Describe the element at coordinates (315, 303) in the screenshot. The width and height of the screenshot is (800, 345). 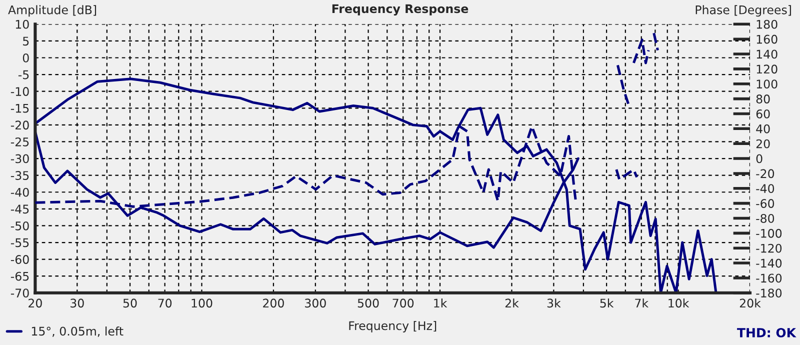
I see `x-tick-label: 300` at that location.